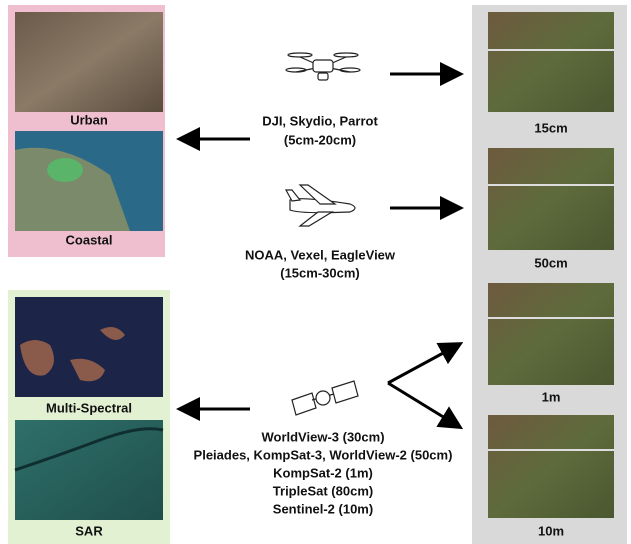  Describe the element at coordinates (320, 120) in the screenshot. I see `source-name: DJI, Skydio, Parrot` at that location.